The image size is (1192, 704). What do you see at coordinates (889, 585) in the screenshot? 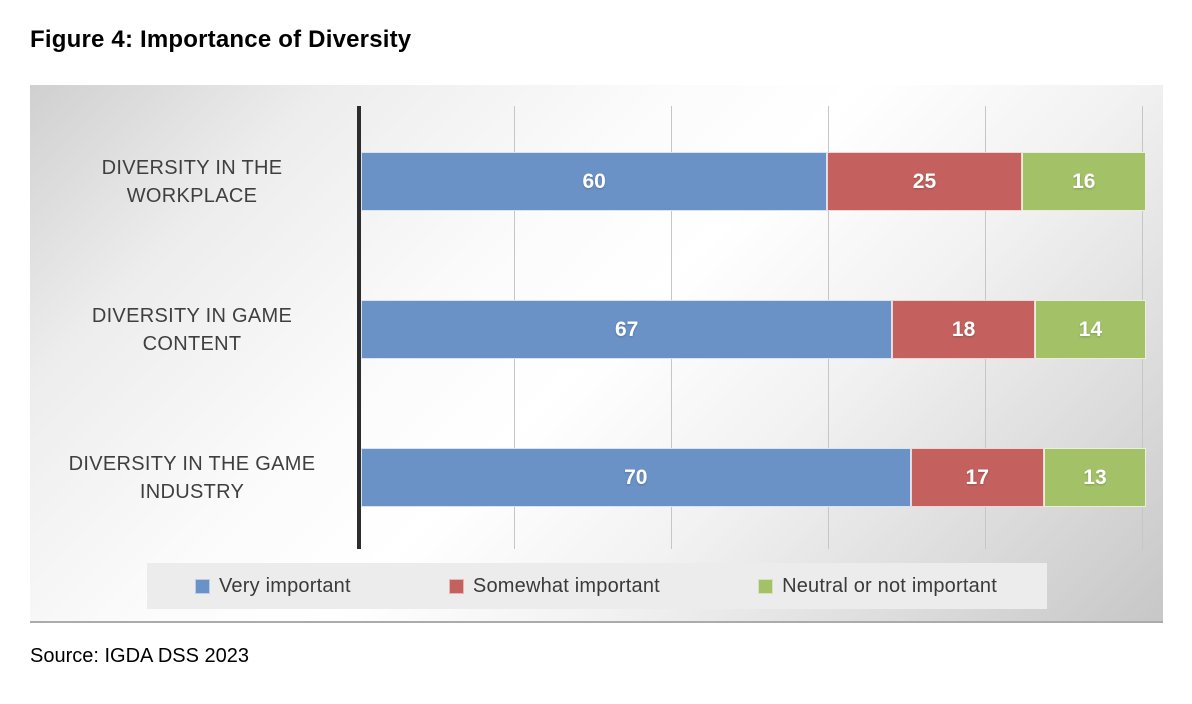
I see `legend-label: Neutral or not important` at bounding box center [889, 585].